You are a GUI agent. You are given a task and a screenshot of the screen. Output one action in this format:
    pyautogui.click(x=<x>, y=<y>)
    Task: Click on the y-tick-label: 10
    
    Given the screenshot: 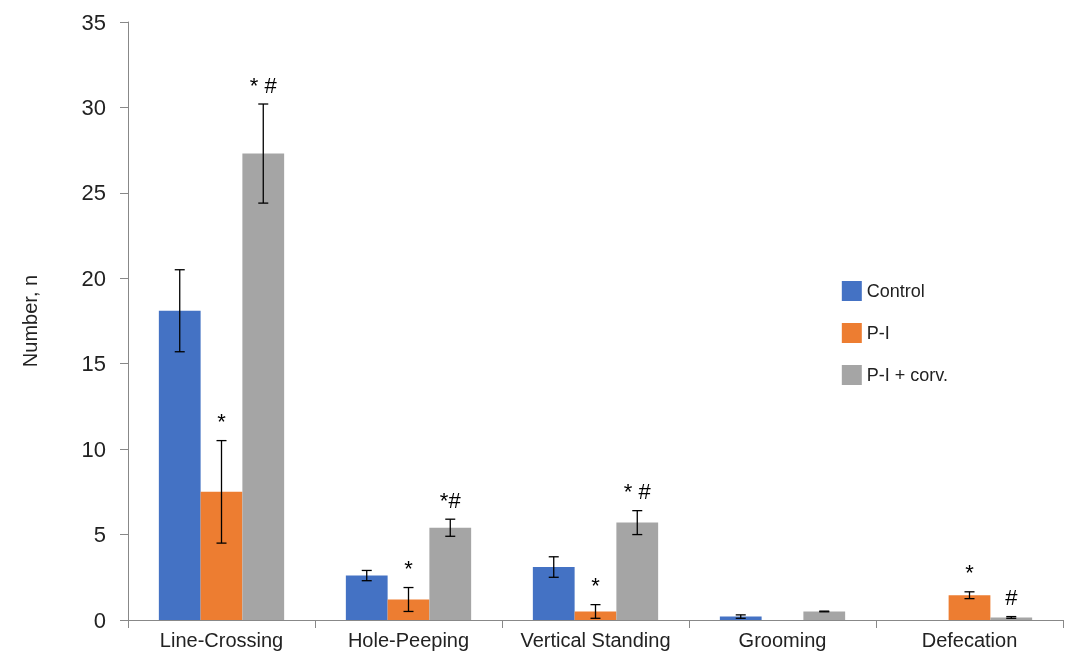 What is the action you would take?
    pyautogui.click(x=93, y=449)
    